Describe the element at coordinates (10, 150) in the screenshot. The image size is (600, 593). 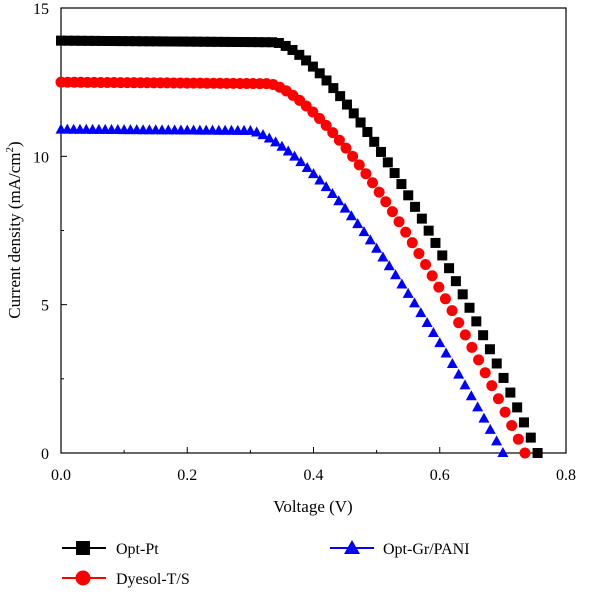
I see `y-axis-label-superscript: 2` at that location.